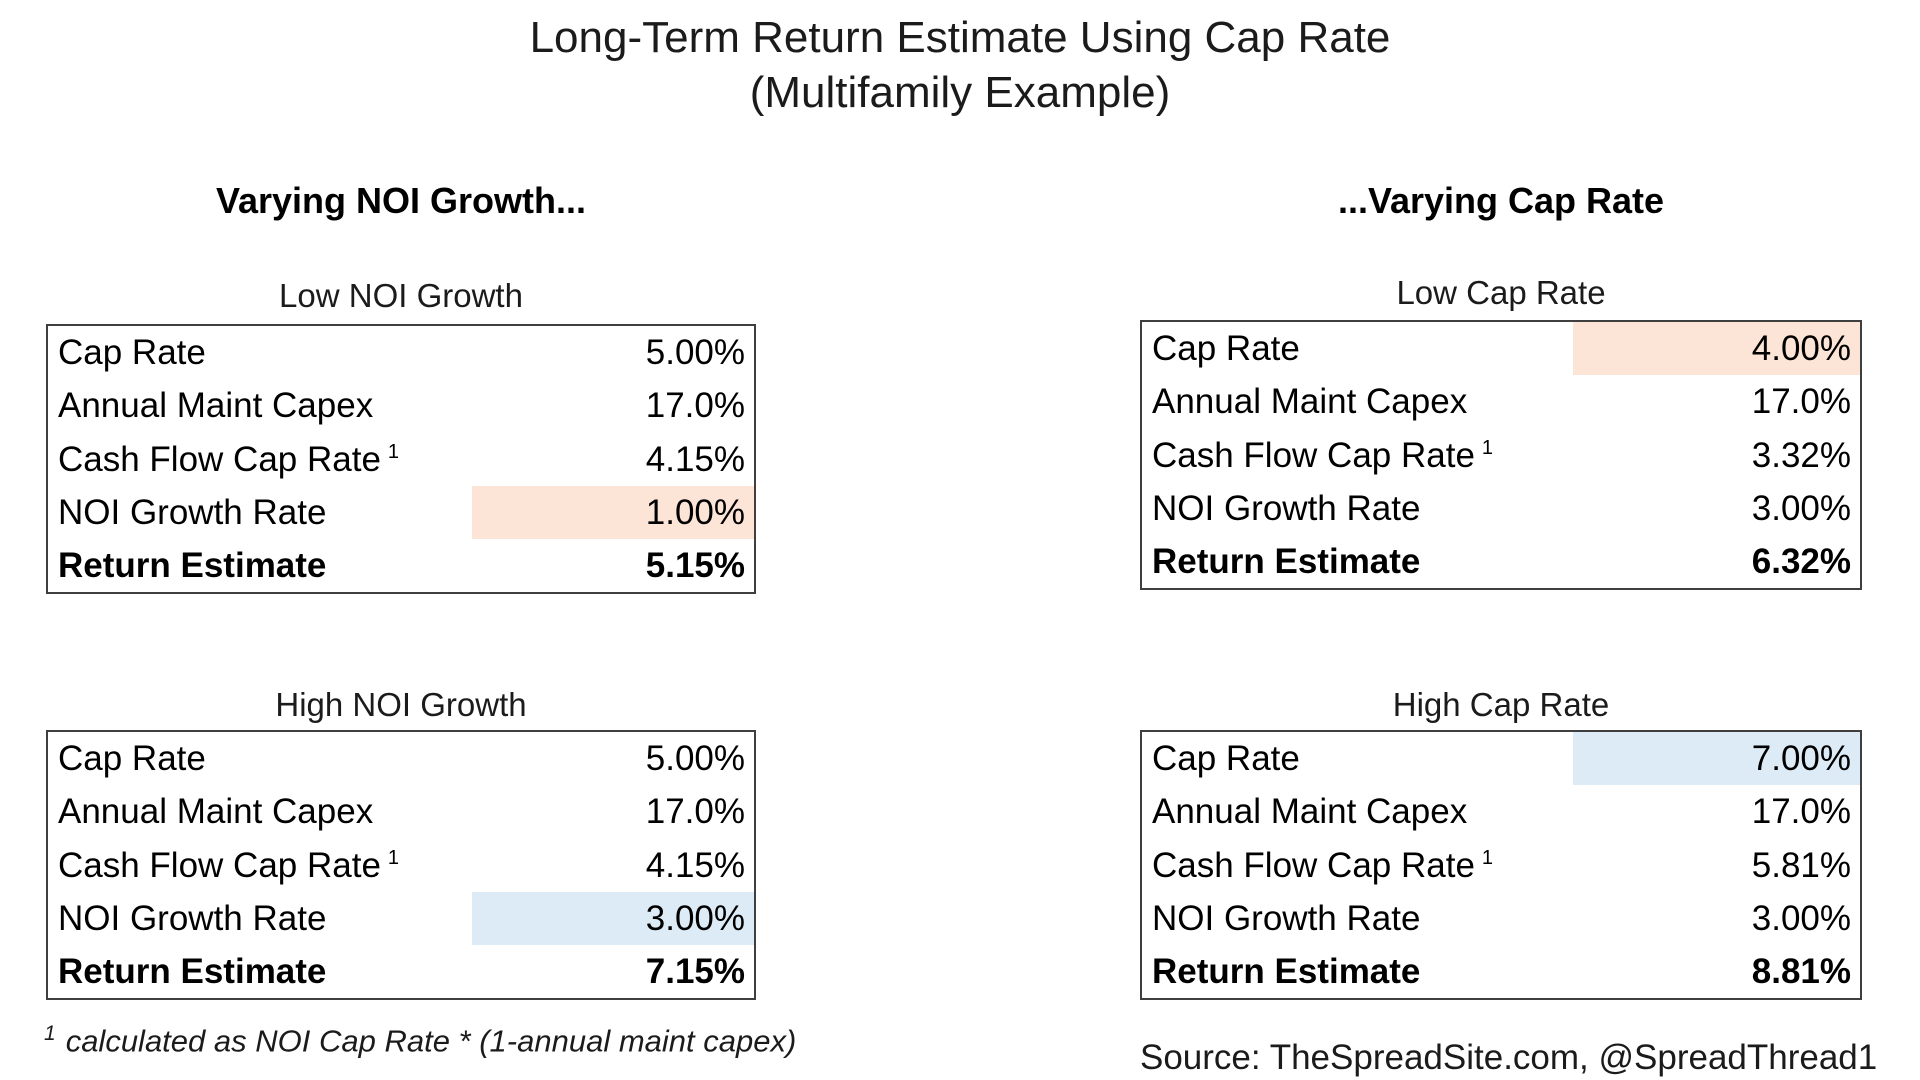  What do you see at coordinates (612, 918) in the screenshot?
I see `row-value-highlighted: 3.00%` at bounding box center [612, 918].